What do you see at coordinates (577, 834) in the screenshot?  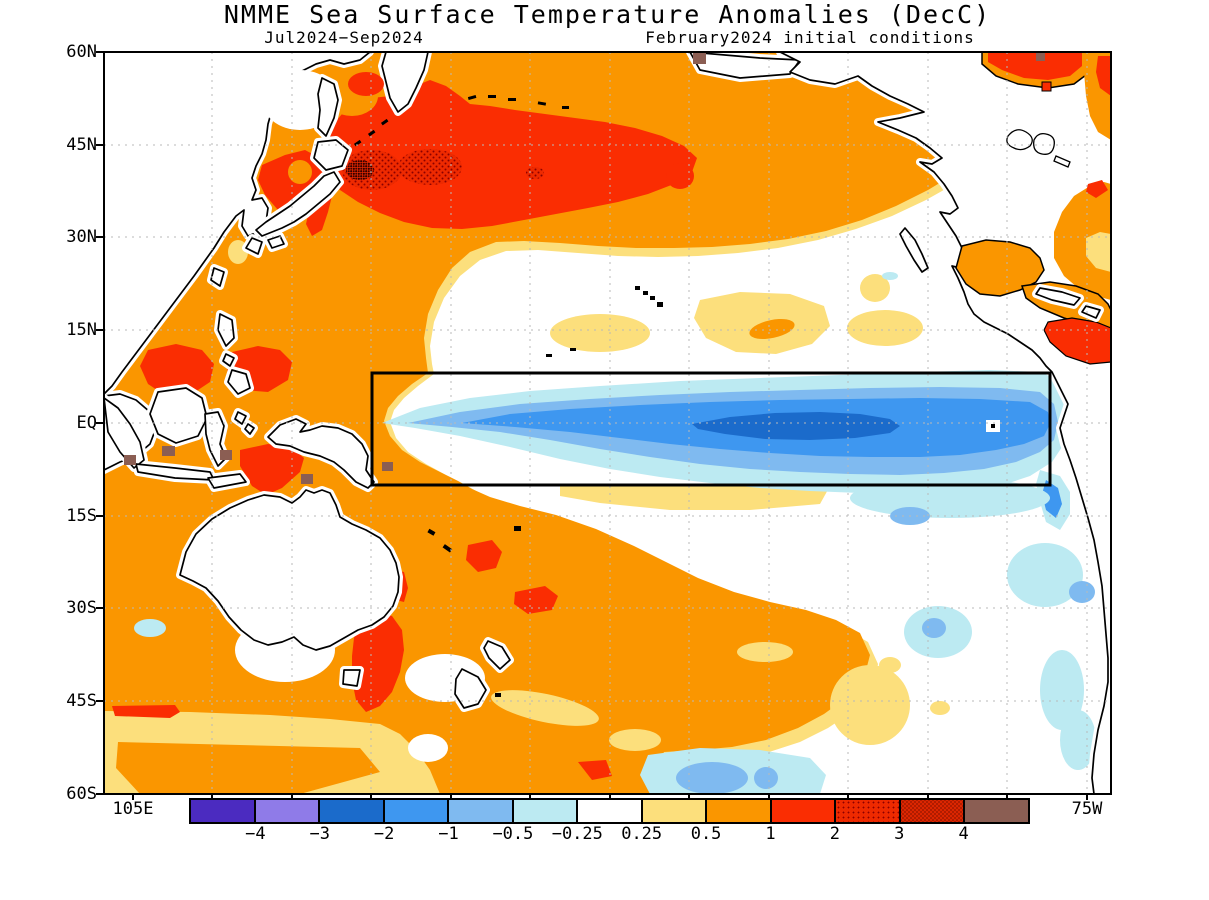 I see `colorbar-tick-−0.25: −0.25` at bounding box center [577, 834].